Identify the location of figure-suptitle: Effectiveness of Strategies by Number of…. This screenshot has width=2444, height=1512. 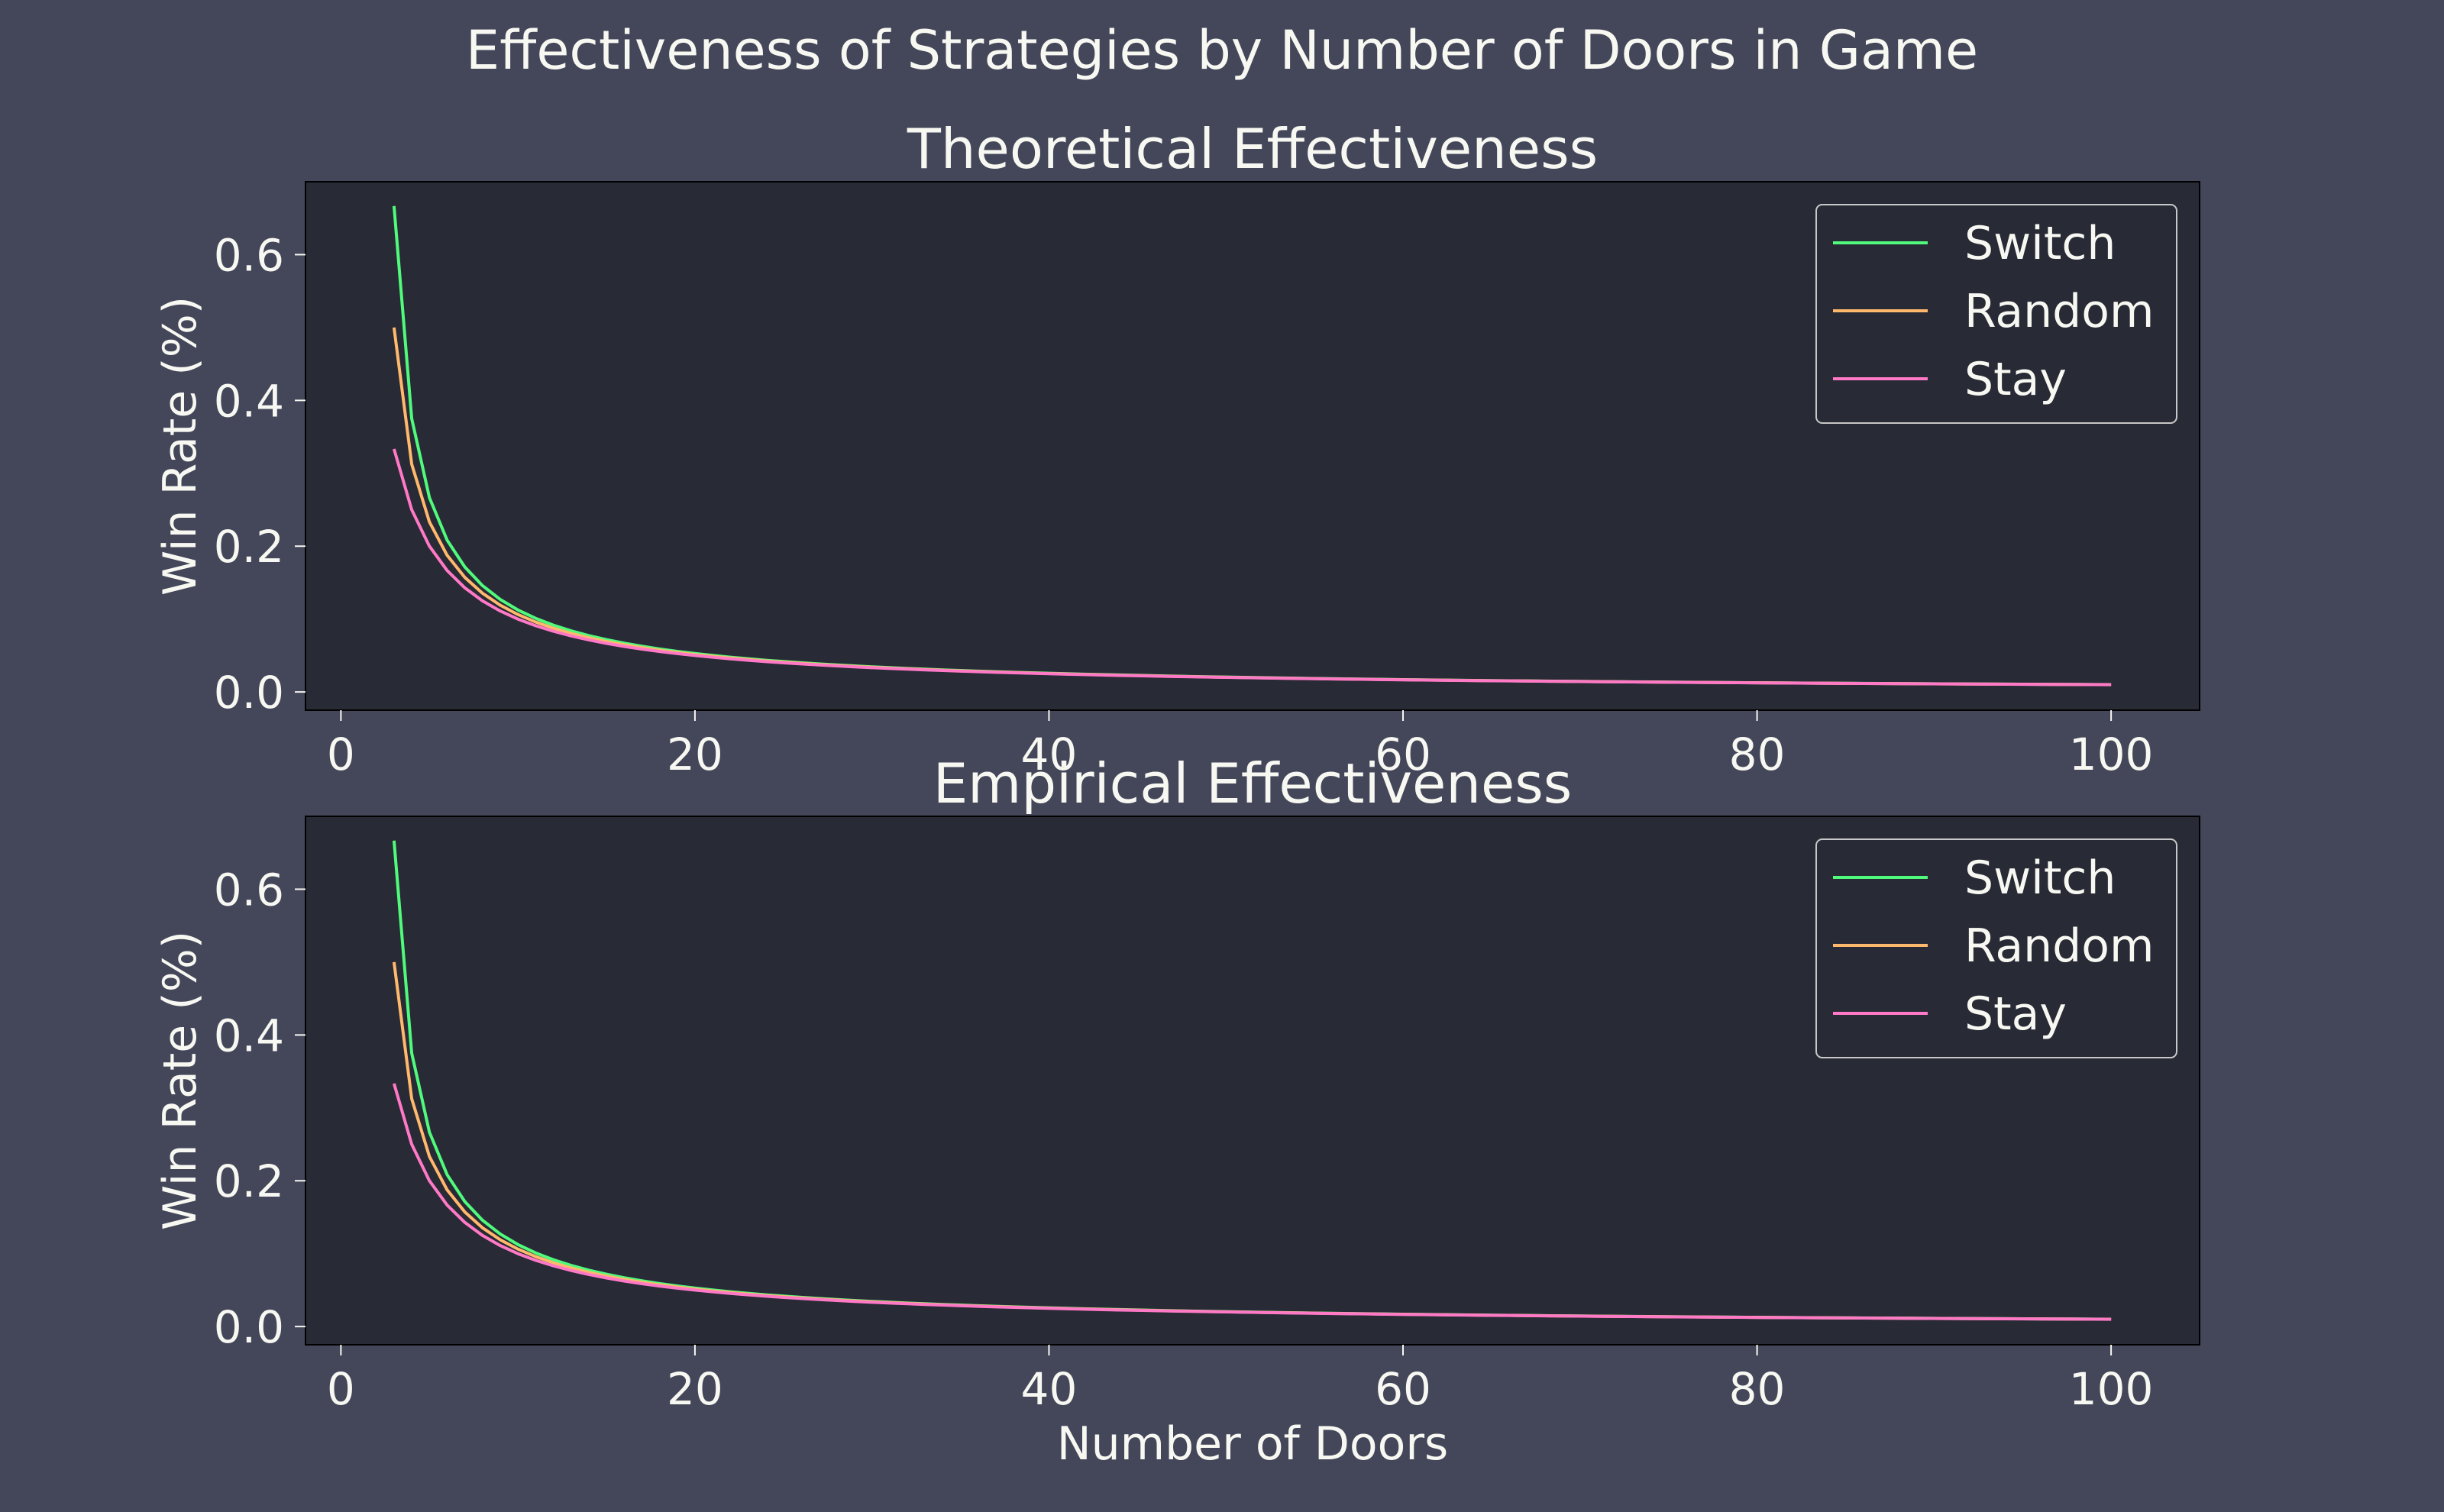
(1222, 50).